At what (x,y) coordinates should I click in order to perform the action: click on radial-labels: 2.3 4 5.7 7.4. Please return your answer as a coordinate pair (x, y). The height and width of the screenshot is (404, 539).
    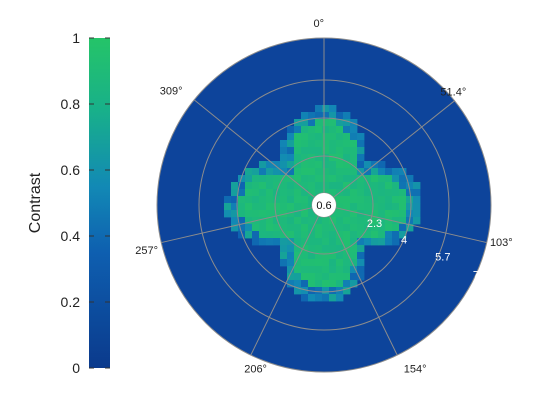
    Looking at the image, I should click on (427, 250).